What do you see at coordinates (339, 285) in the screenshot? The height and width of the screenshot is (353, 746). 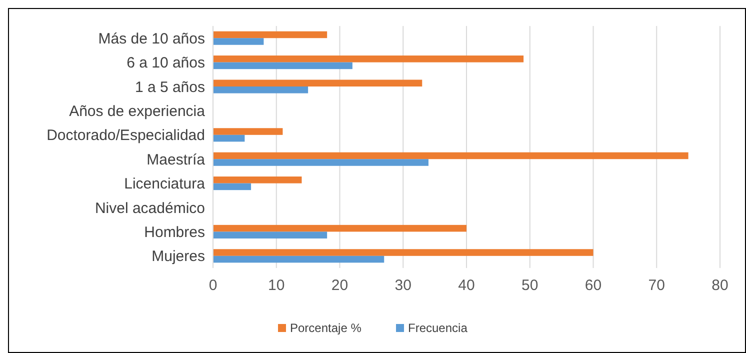 I see `x-tick-label: 20` at bounding box center [339, 285].